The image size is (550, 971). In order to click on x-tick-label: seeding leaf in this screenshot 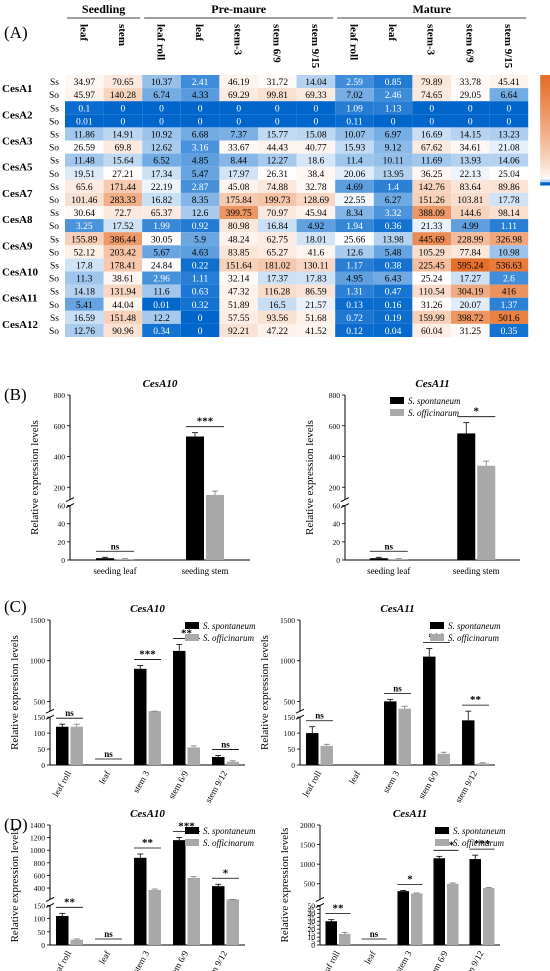, I will do `click(114, 571)`.